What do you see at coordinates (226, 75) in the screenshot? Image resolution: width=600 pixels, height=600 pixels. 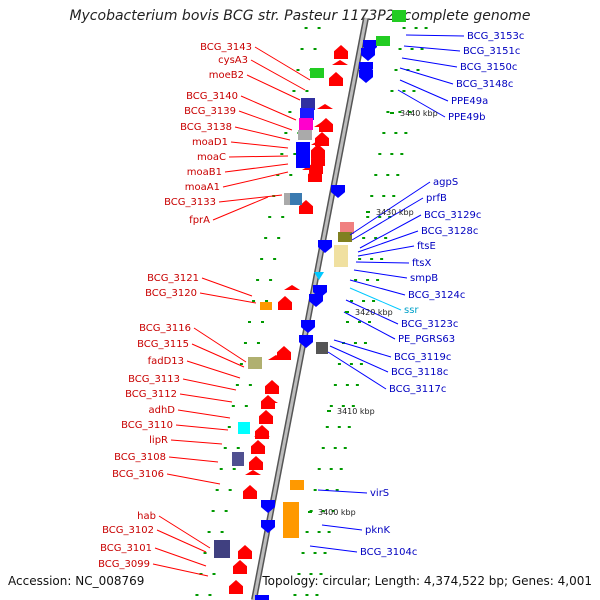 I see `gene-label: moeB2` at bounding box center [226, 75].